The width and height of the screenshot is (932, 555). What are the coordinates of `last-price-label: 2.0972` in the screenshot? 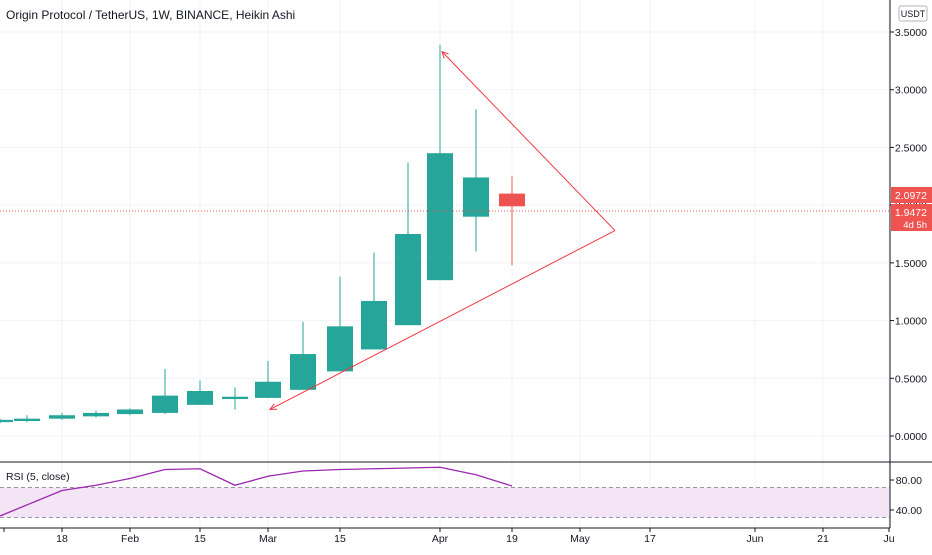 It's located at (911, 196).